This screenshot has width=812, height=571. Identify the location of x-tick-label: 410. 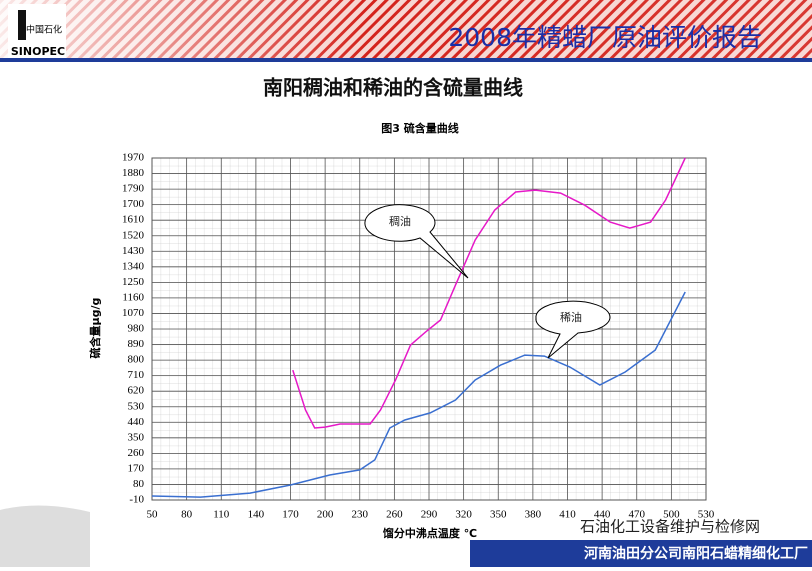
(567, 515).